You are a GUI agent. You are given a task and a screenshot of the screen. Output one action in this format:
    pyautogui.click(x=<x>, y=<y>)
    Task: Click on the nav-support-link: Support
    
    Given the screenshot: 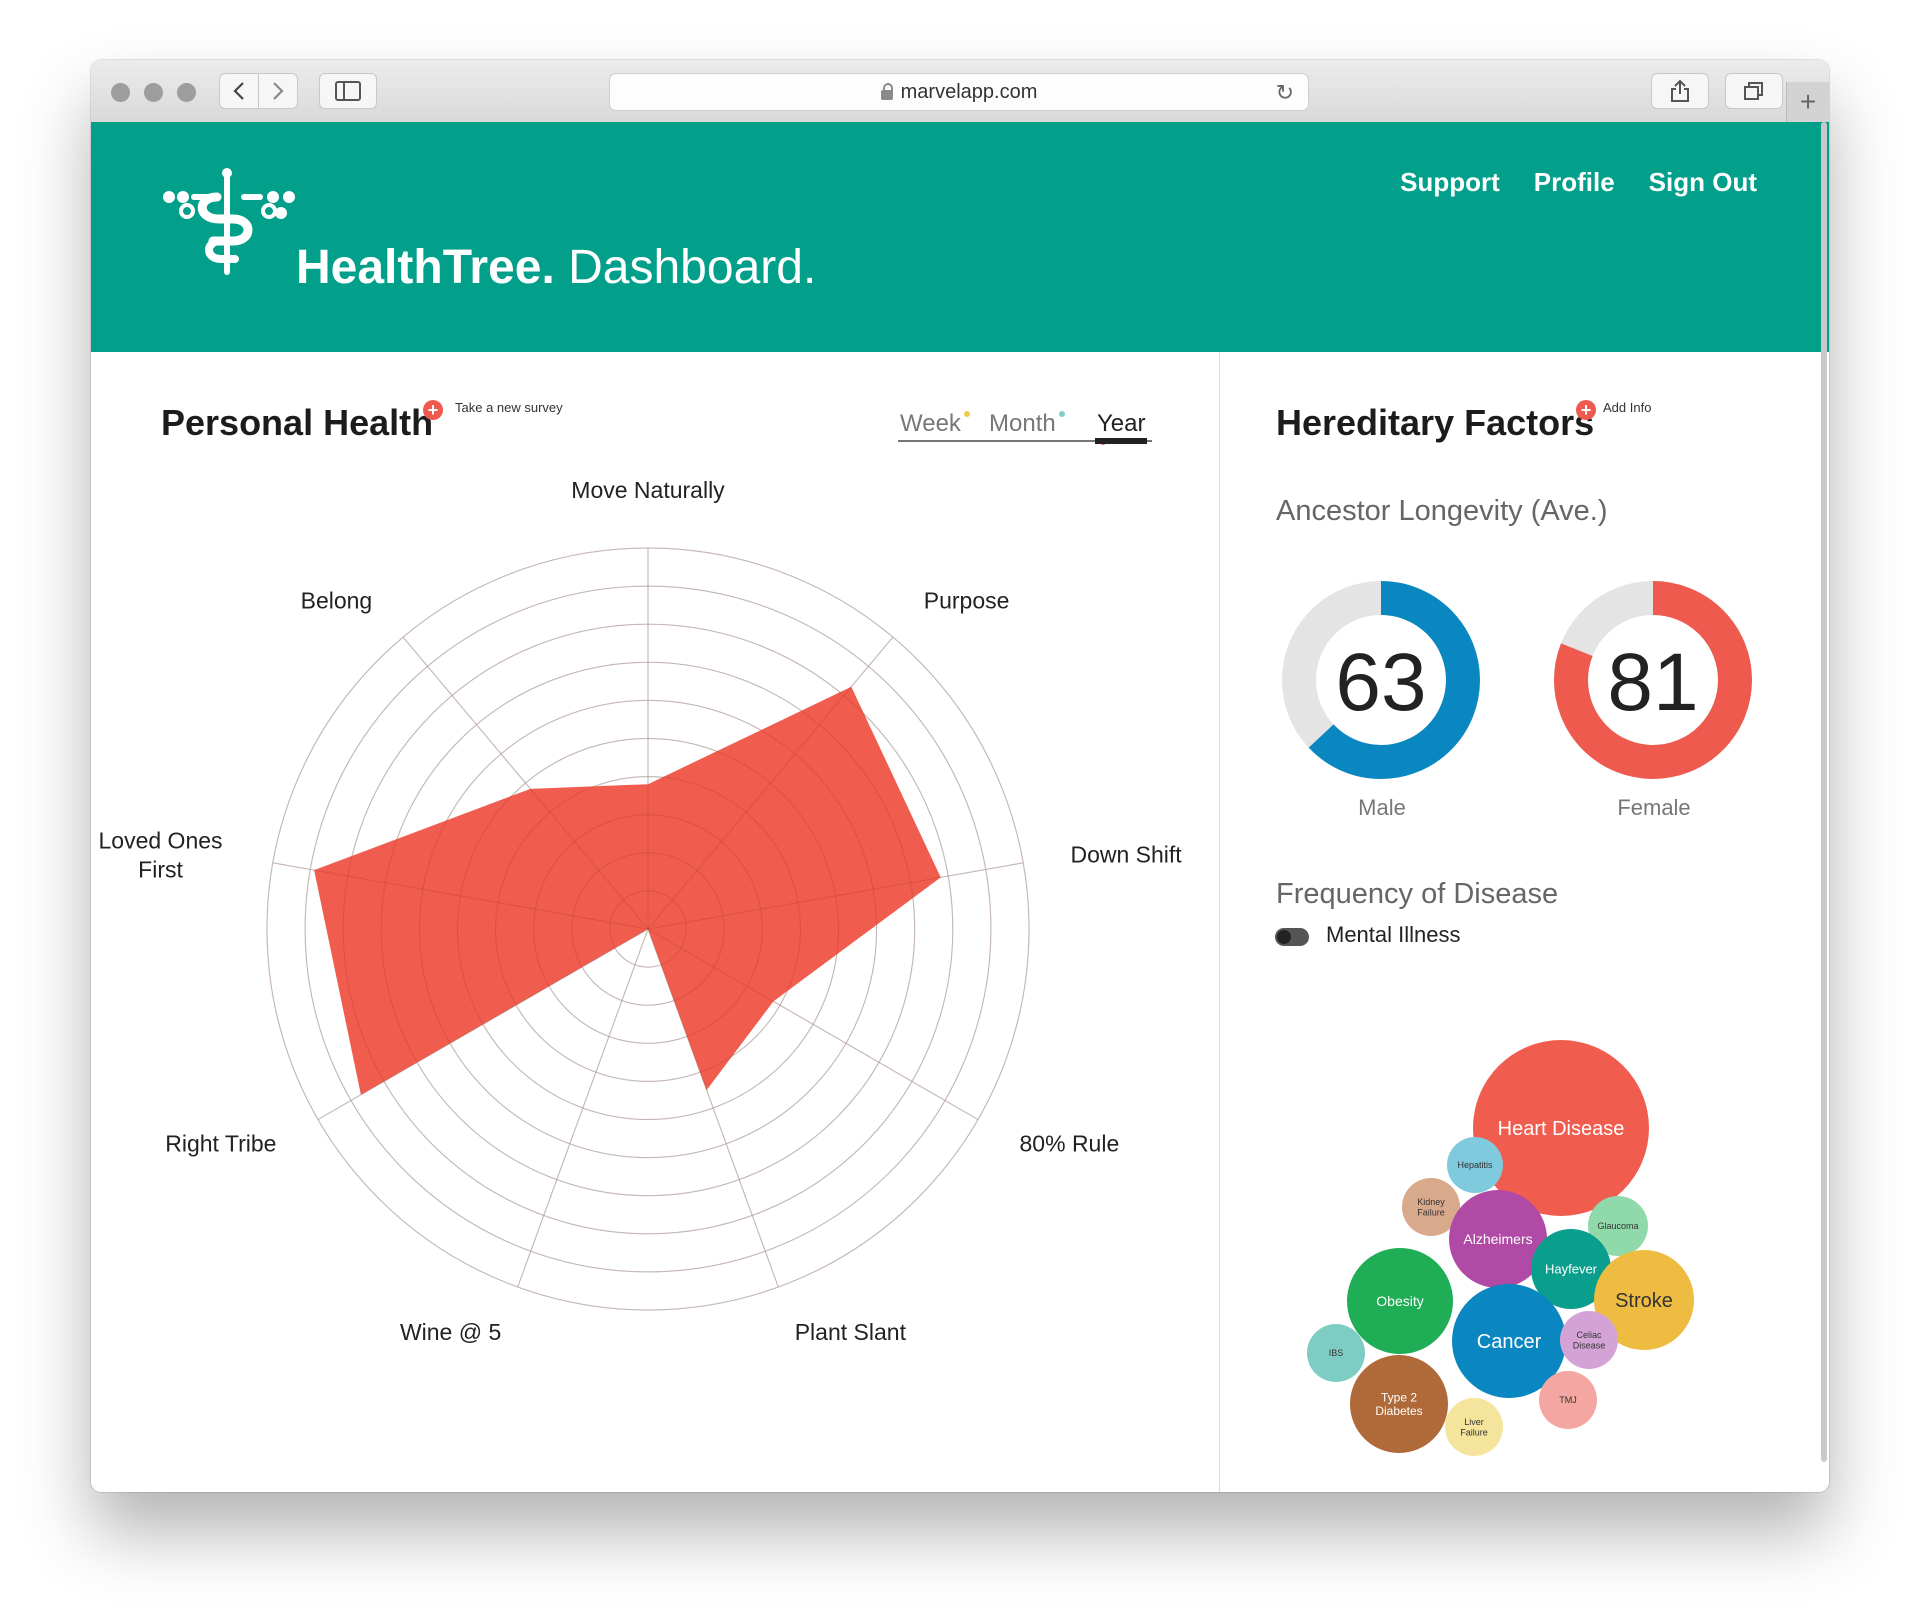 What is the action you would take?
    pyautogui.click(x=1450, y=182)
    